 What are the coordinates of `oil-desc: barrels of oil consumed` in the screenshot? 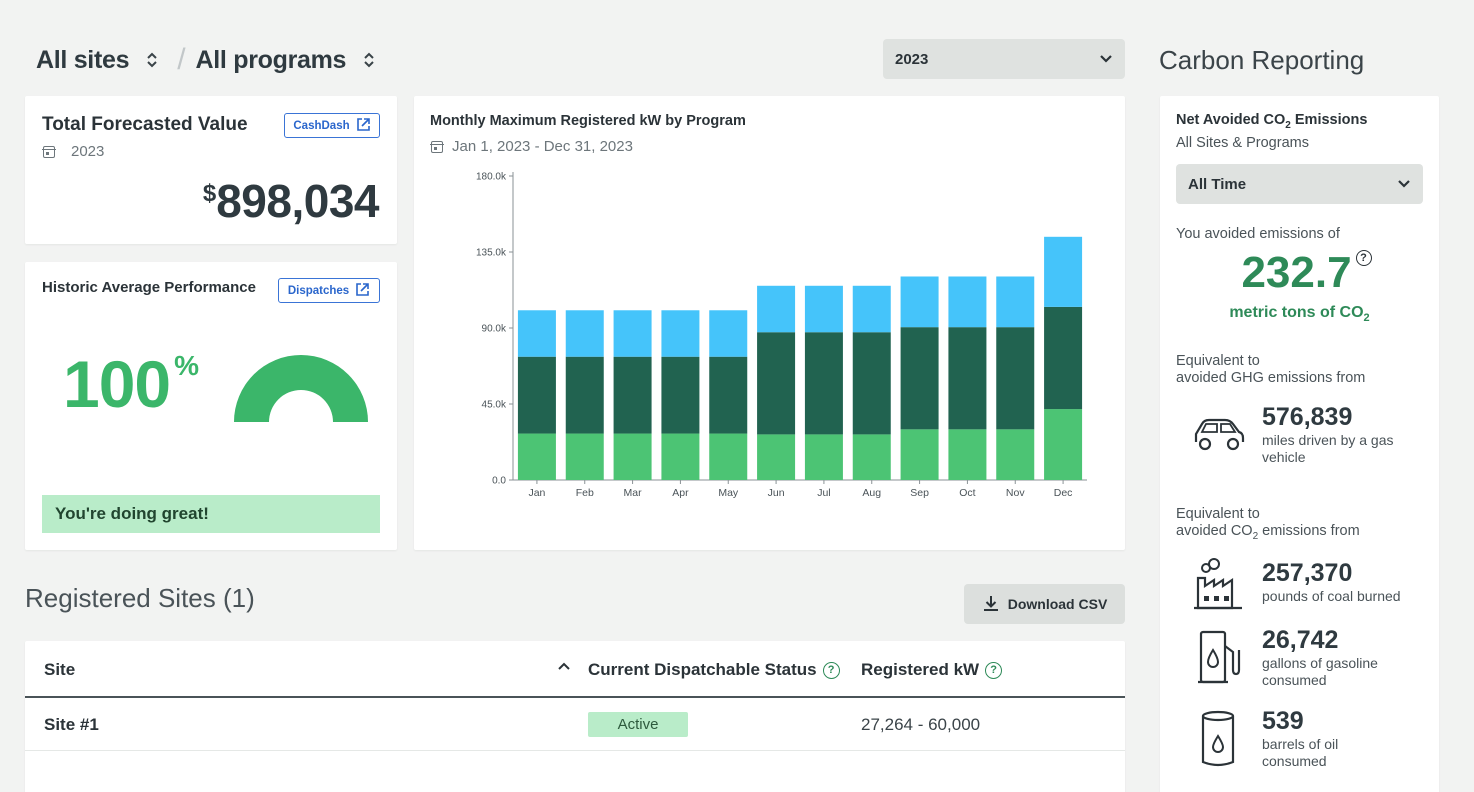 It's located at (1300, 752).